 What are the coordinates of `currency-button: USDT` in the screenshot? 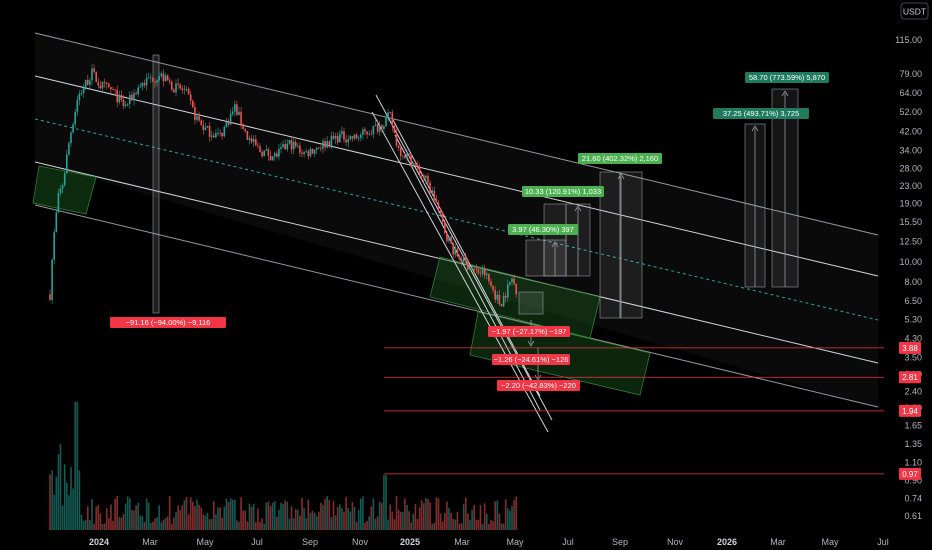 It's located at (914, 11).